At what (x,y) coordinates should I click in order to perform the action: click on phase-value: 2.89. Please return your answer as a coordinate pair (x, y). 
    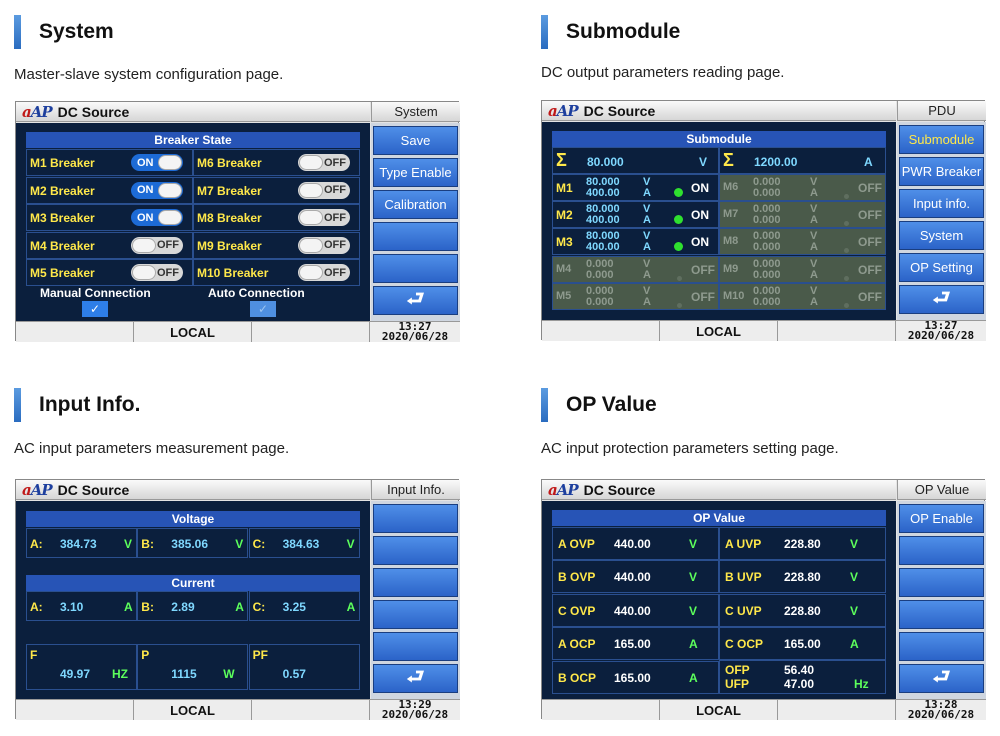
    Looking at the image, I should click on (183, 607).